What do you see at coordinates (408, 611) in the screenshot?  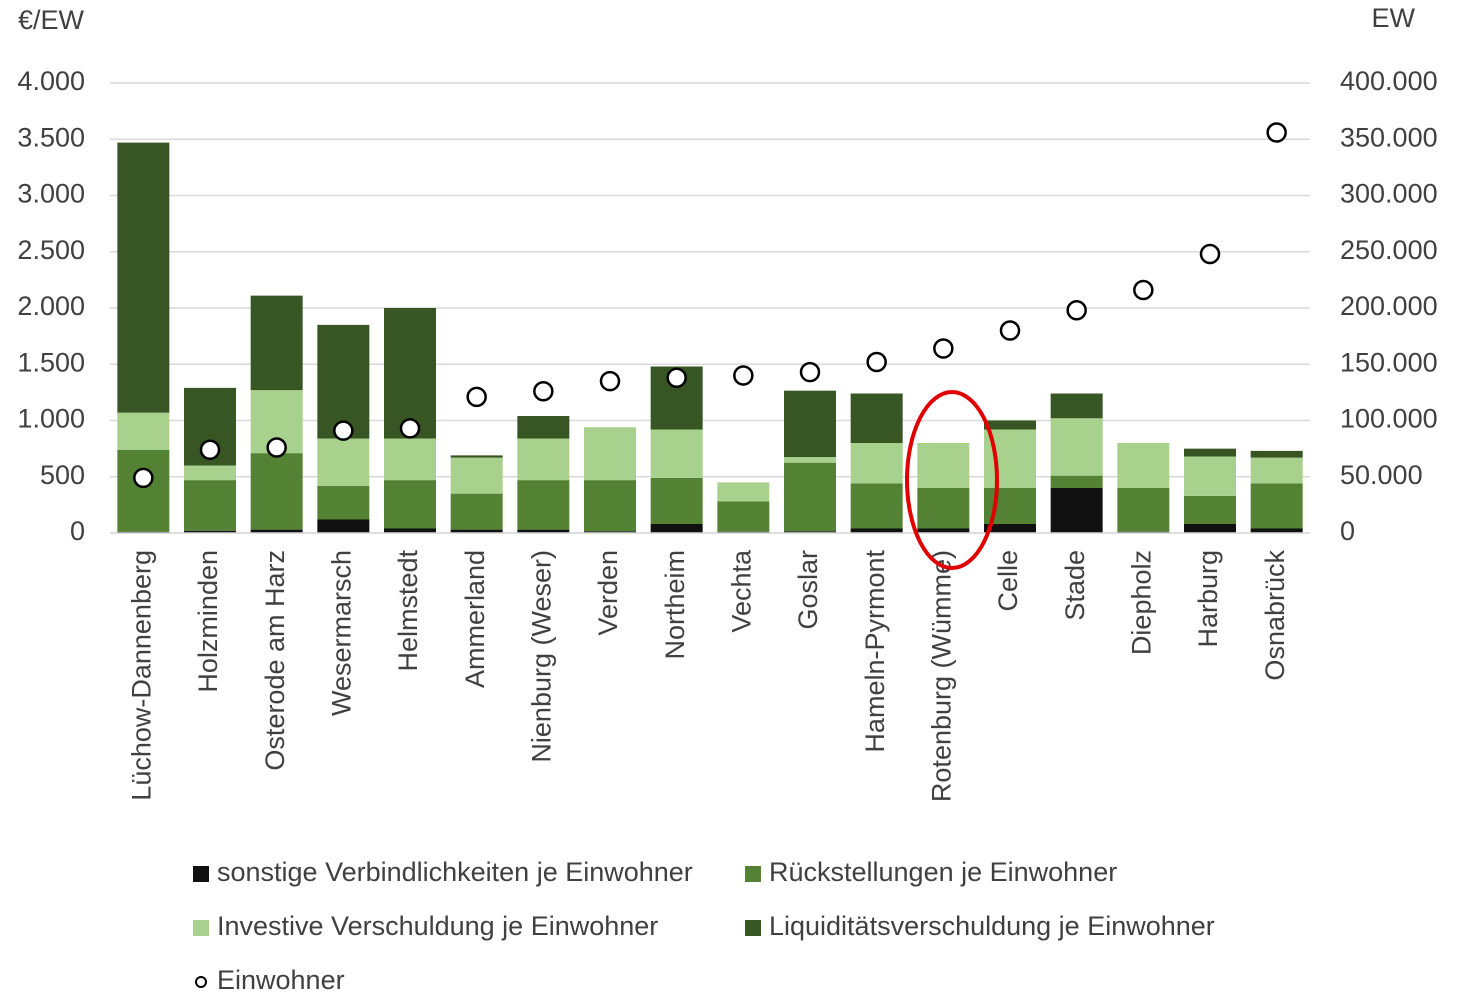 I see `x-tick-label: Helmstedt` at bounding box center [408, 611].